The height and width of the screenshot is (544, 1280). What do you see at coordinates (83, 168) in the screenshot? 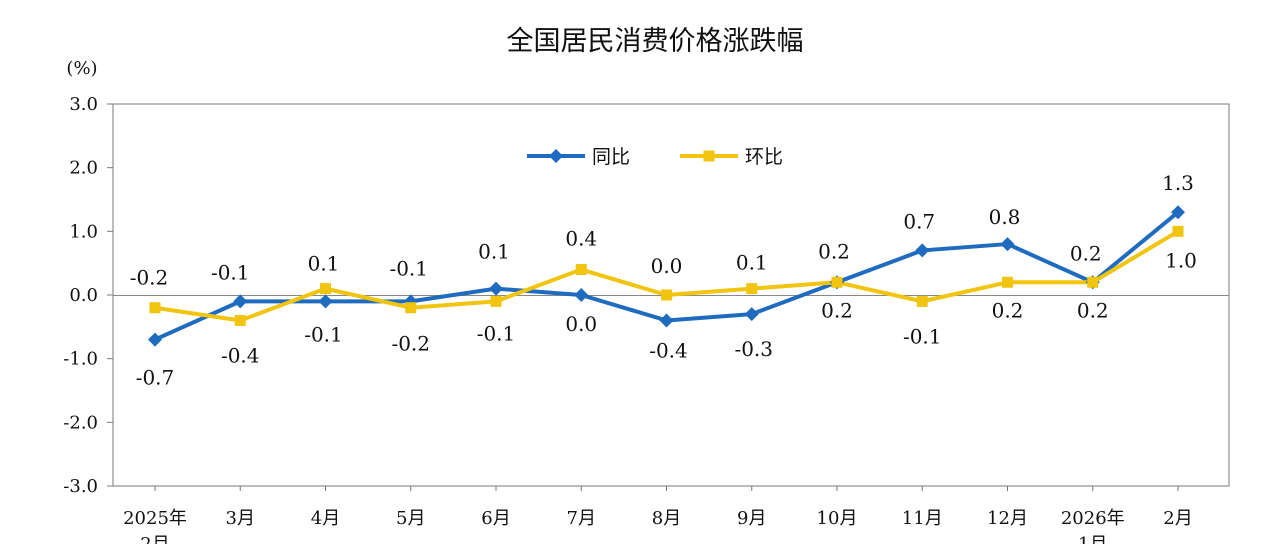
I see `y-tick-label: 2.0` at bounding box center [83, 168].